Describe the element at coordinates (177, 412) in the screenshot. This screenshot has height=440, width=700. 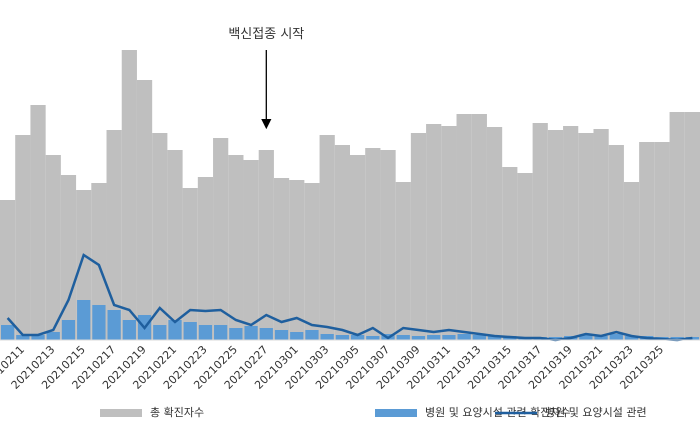
I see `legend-label: 총 확진자수` at that location.